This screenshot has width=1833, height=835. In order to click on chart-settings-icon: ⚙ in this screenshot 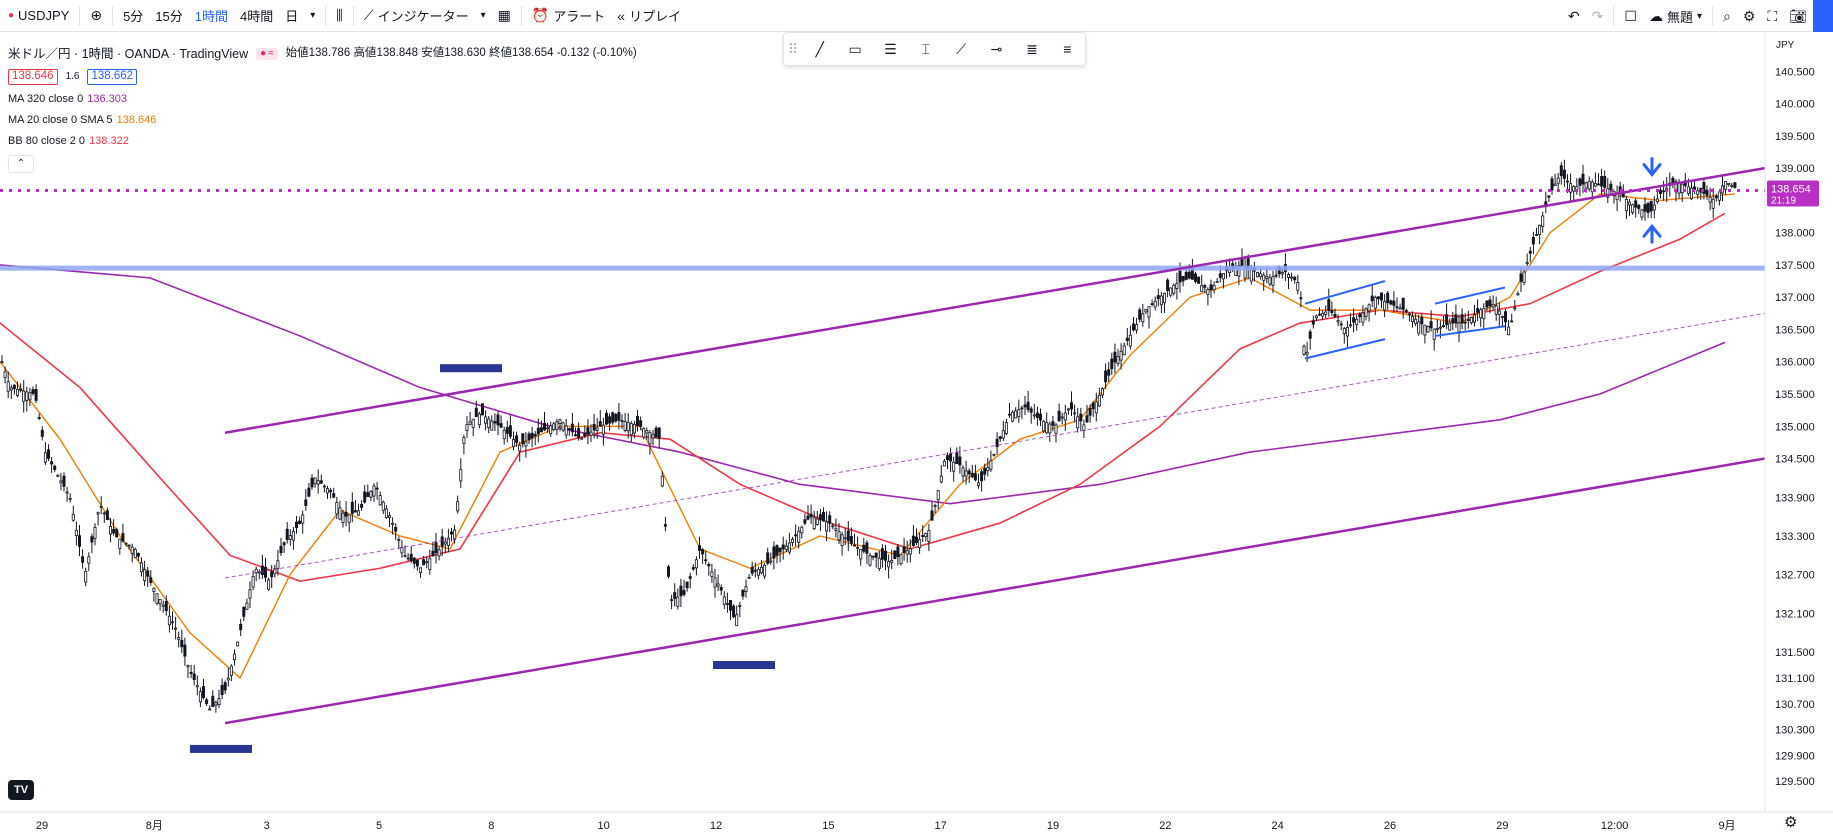, I will do `click(1791, 822)`.